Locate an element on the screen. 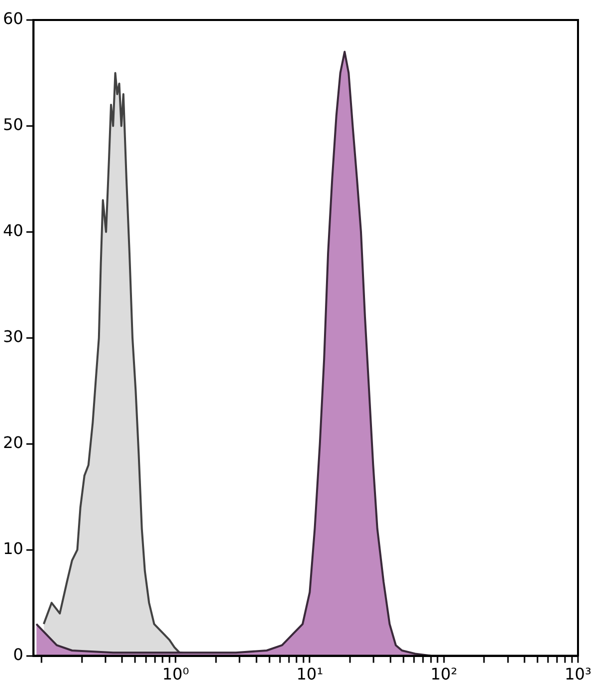 This screenshot has height=696, width=600. y-tick-label: 40 is located at coordinates (13, 230).